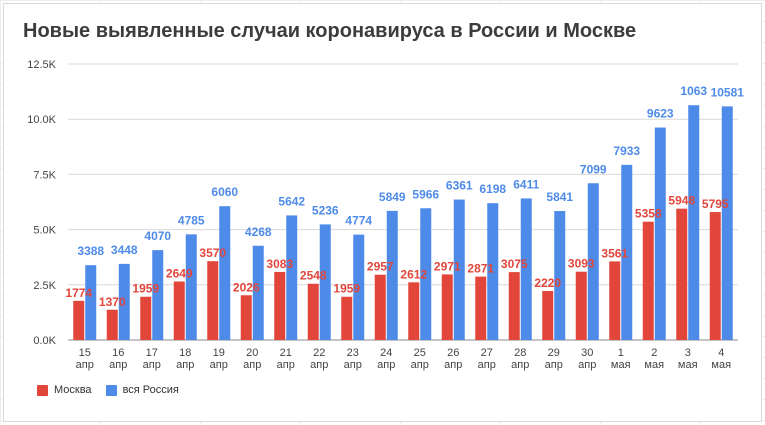 The height and width of the screenshot is (425, 765). Describe the element at coordinates (559, 197) in the screenshot. I see `data-label-russia: 5841` at that location.